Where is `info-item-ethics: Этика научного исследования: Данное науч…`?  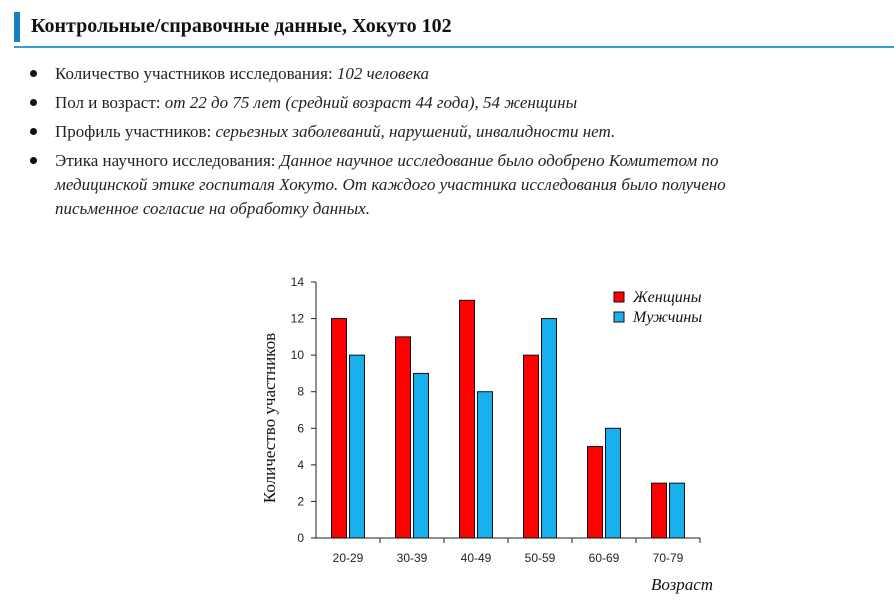
info-item-ethics: Этика научного исследования: Данное науч… is located at coordinates (428, 185).